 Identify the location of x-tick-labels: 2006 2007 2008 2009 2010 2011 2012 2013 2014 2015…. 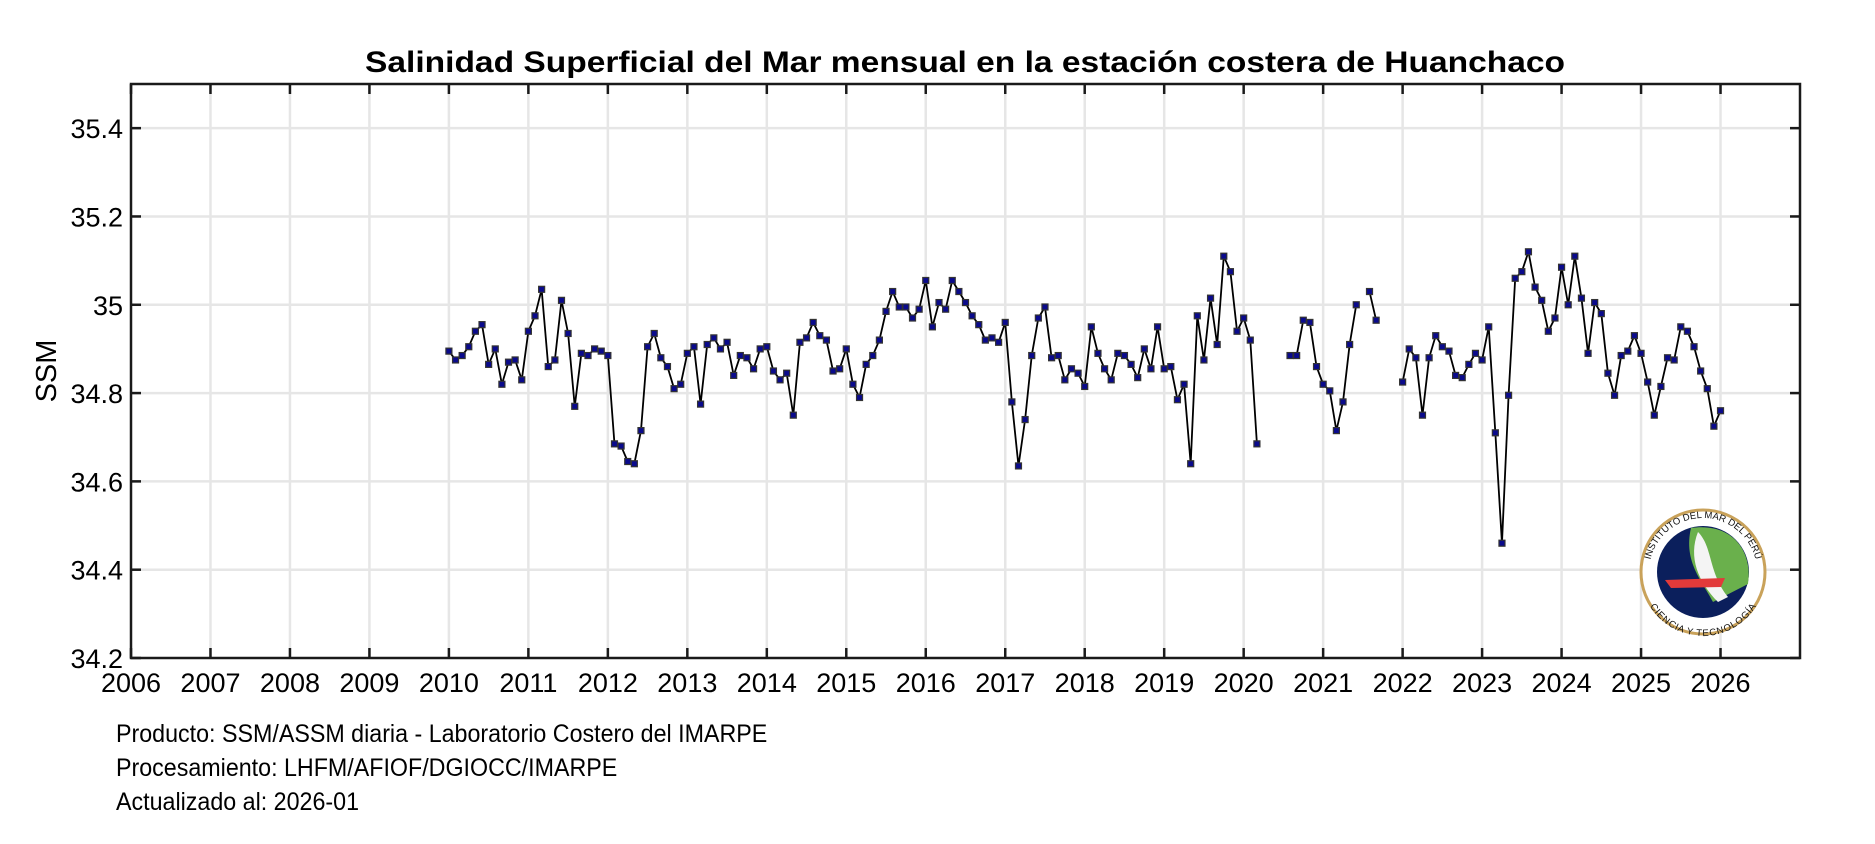
(926, 683).